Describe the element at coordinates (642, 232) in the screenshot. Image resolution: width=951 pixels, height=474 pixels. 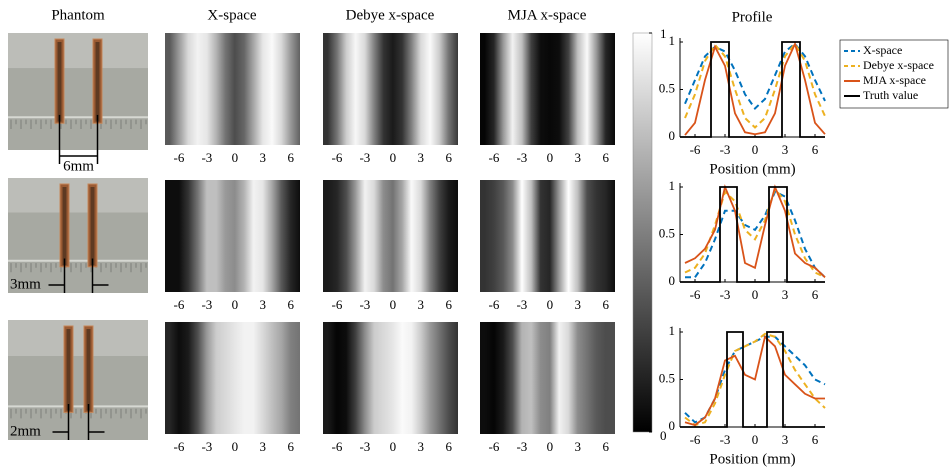
I see `colorbar` at that location.